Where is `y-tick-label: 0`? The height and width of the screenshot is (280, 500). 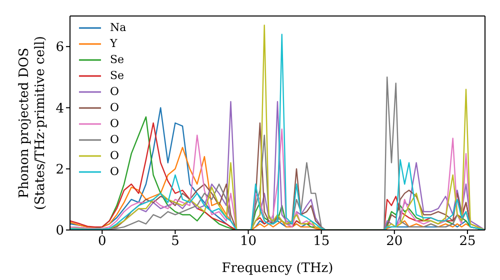
y-tick-label: 0 is located at coordinates (60, 231).